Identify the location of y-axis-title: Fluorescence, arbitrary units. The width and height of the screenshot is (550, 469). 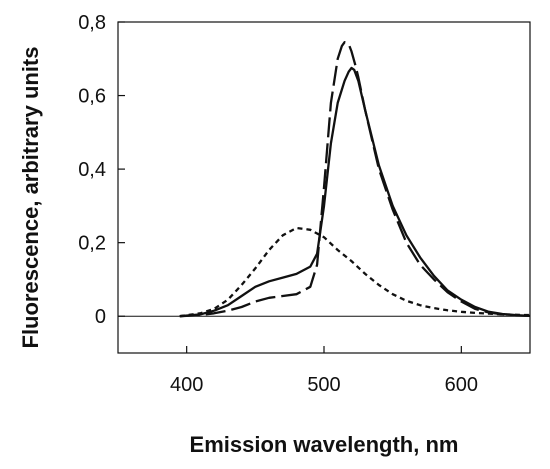
(30, 198).